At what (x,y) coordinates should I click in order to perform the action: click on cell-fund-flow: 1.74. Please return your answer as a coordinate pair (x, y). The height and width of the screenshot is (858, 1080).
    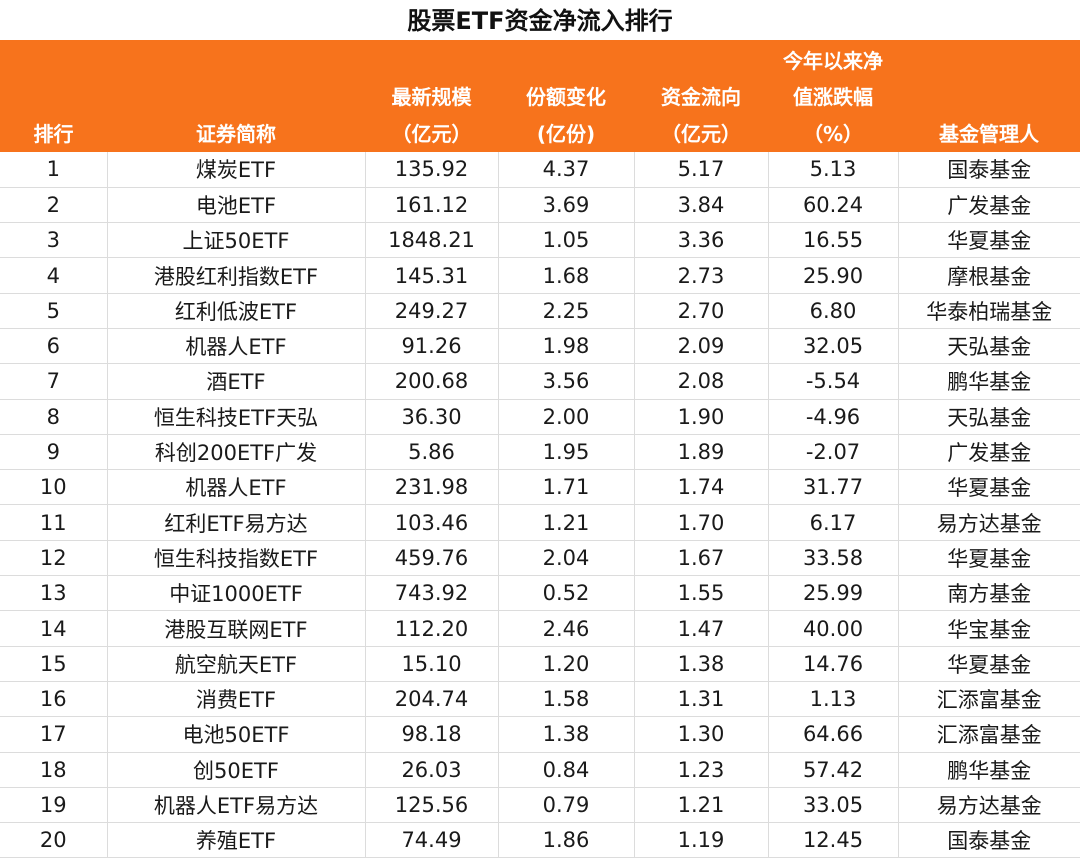
    Looking at the image, I should click on (701, 487).